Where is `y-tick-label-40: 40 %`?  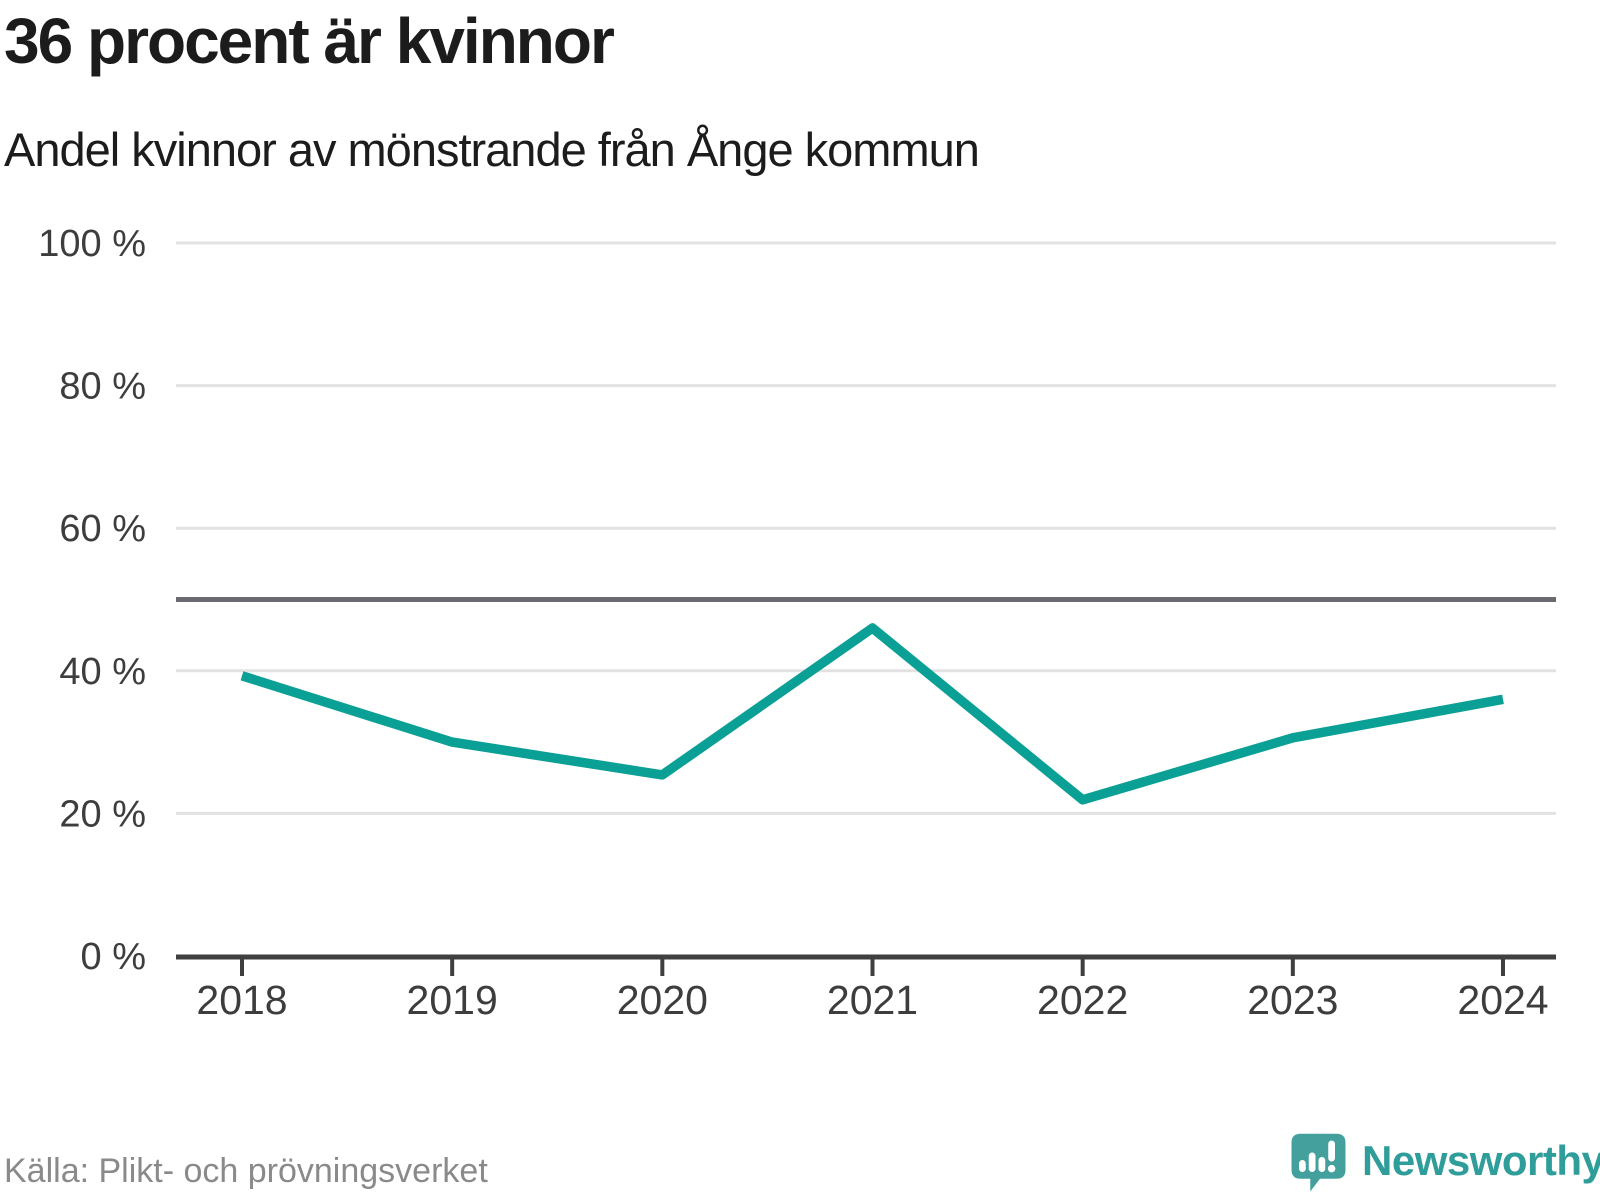
y-tick-label-40: 40 % is located at coordinates (102, 672).